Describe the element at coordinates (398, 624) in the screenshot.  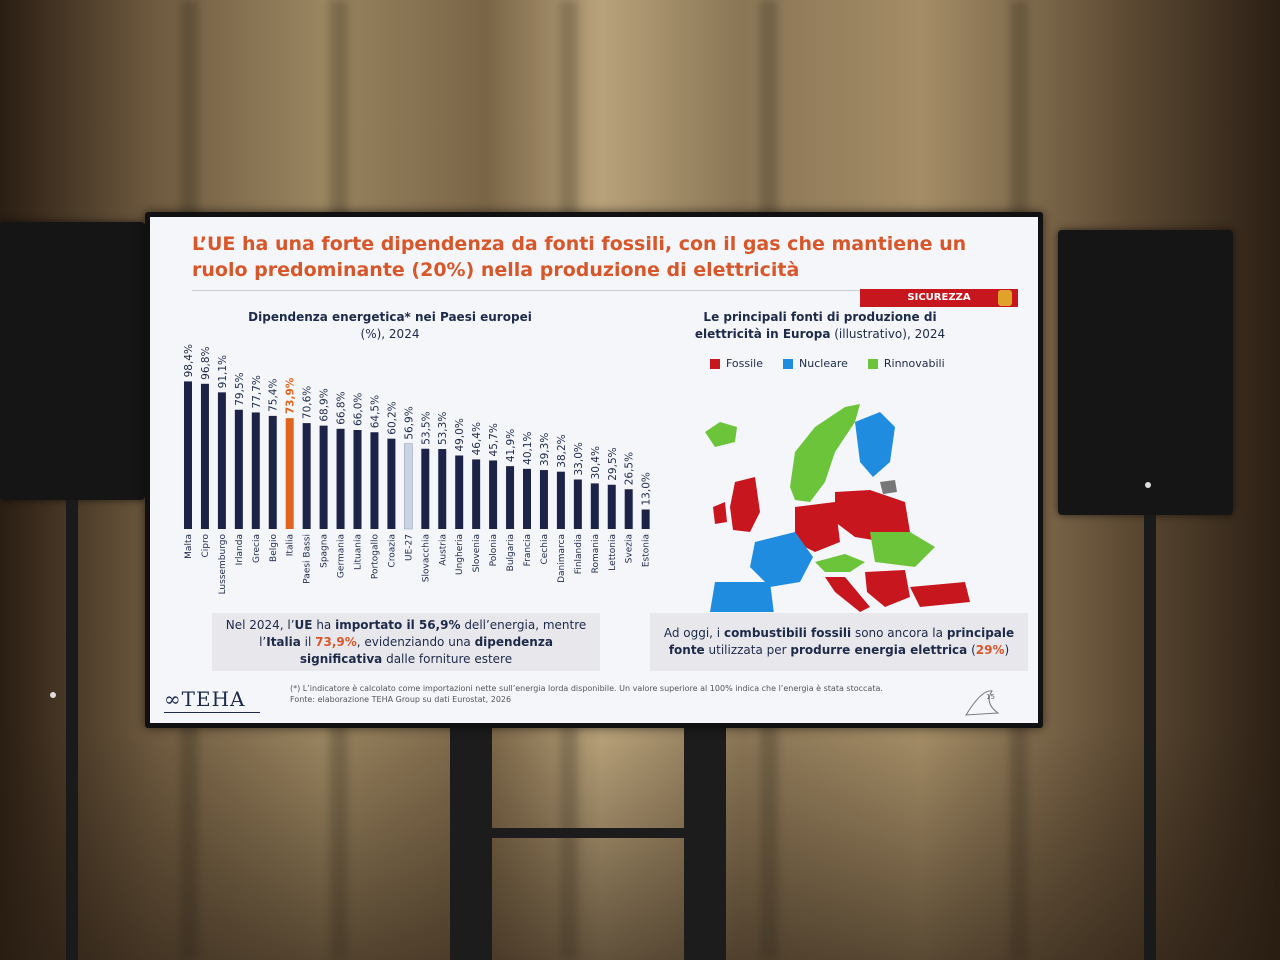
I see `note-bold: importato il 56,9%` at that location.